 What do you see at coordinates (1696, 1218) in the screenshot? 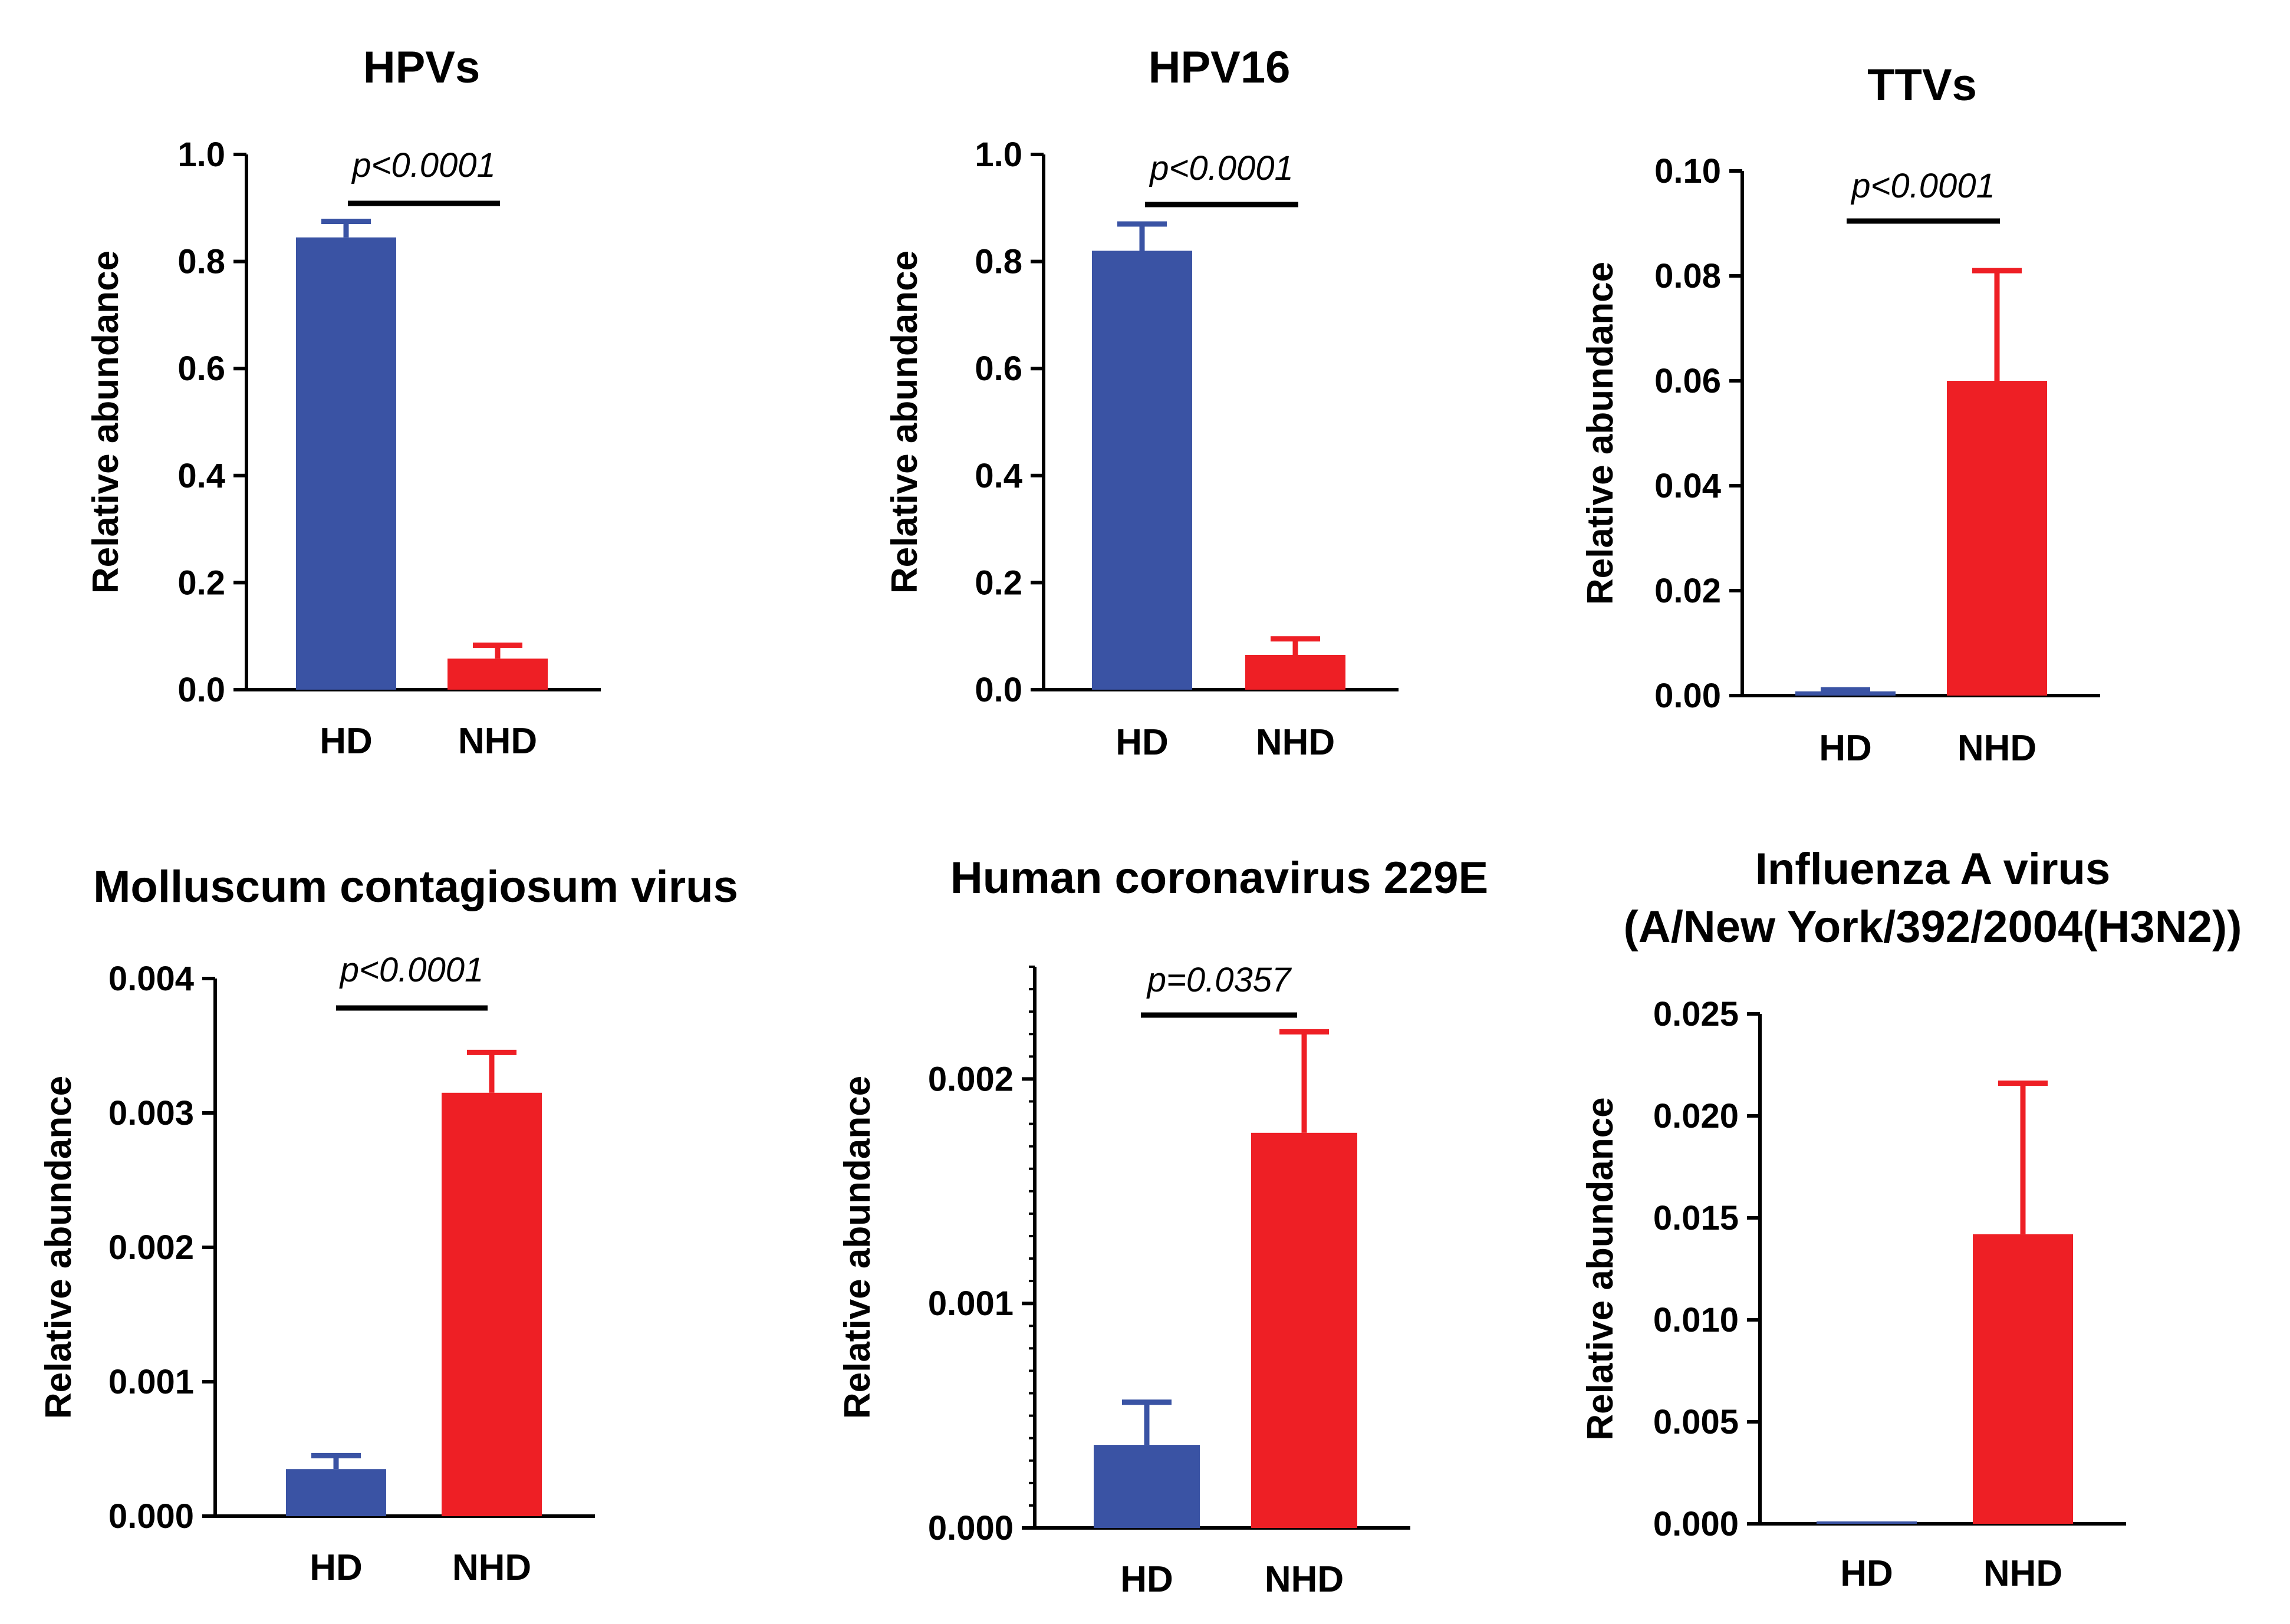
I see `y-tick-label: 0.015` at bounding box center [1696, 1218].